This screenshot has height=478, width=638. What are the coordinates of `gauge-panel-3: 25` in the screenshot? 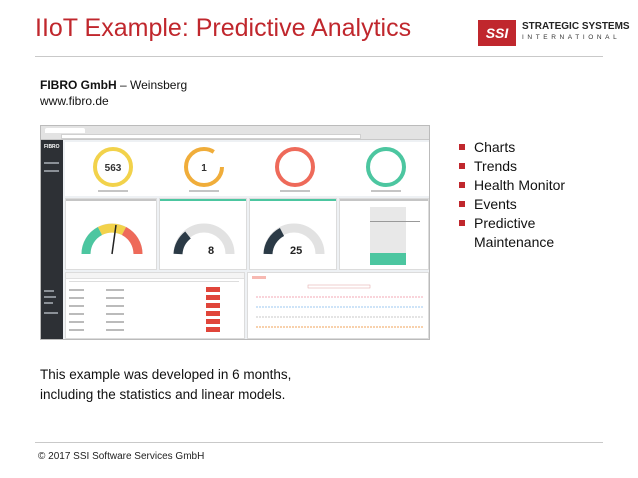 It's located at (293, 234).